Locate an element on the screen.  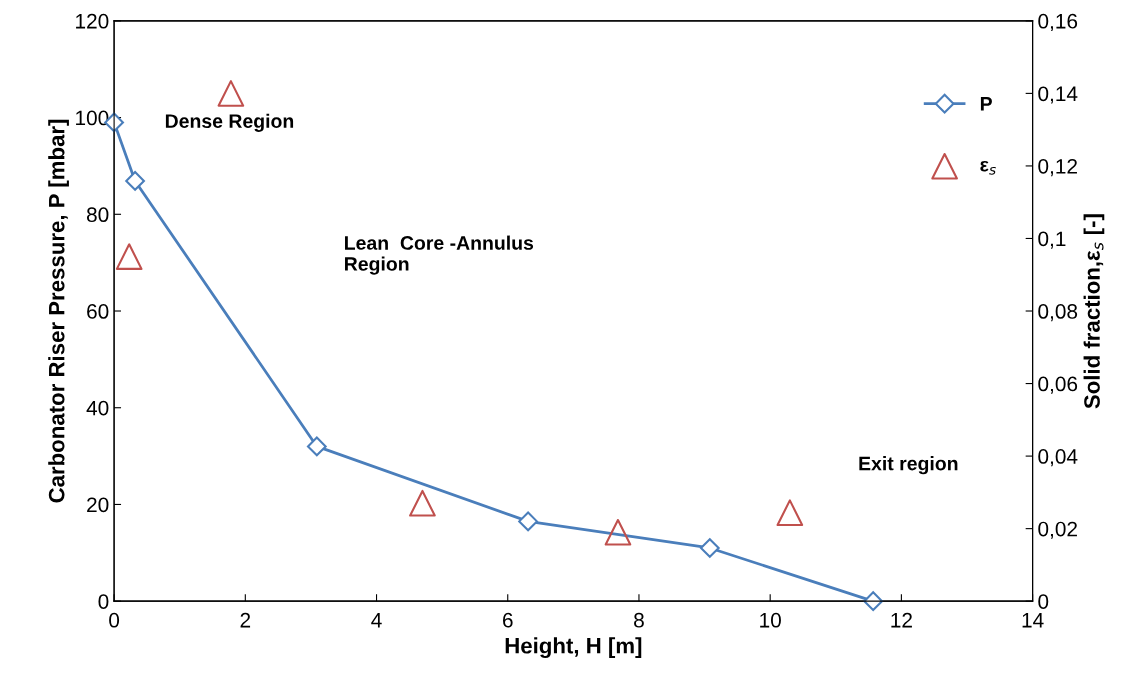
y2-tick-label: 0,06 is located at coordinates (1058, 385).